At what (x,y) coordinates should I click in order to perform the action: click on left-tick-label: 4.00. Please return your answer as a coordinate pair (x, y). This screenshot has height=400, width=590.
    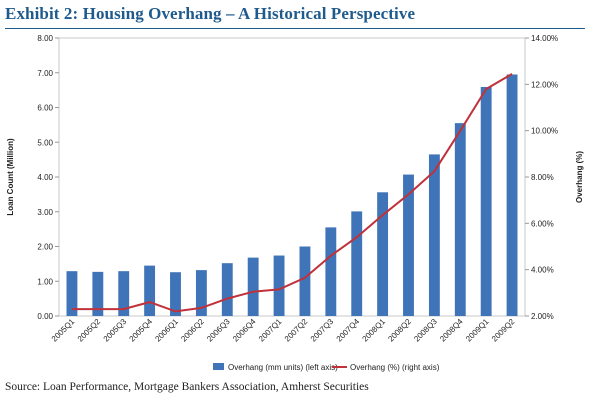
    Looking at the image, I should click on (45, 177).